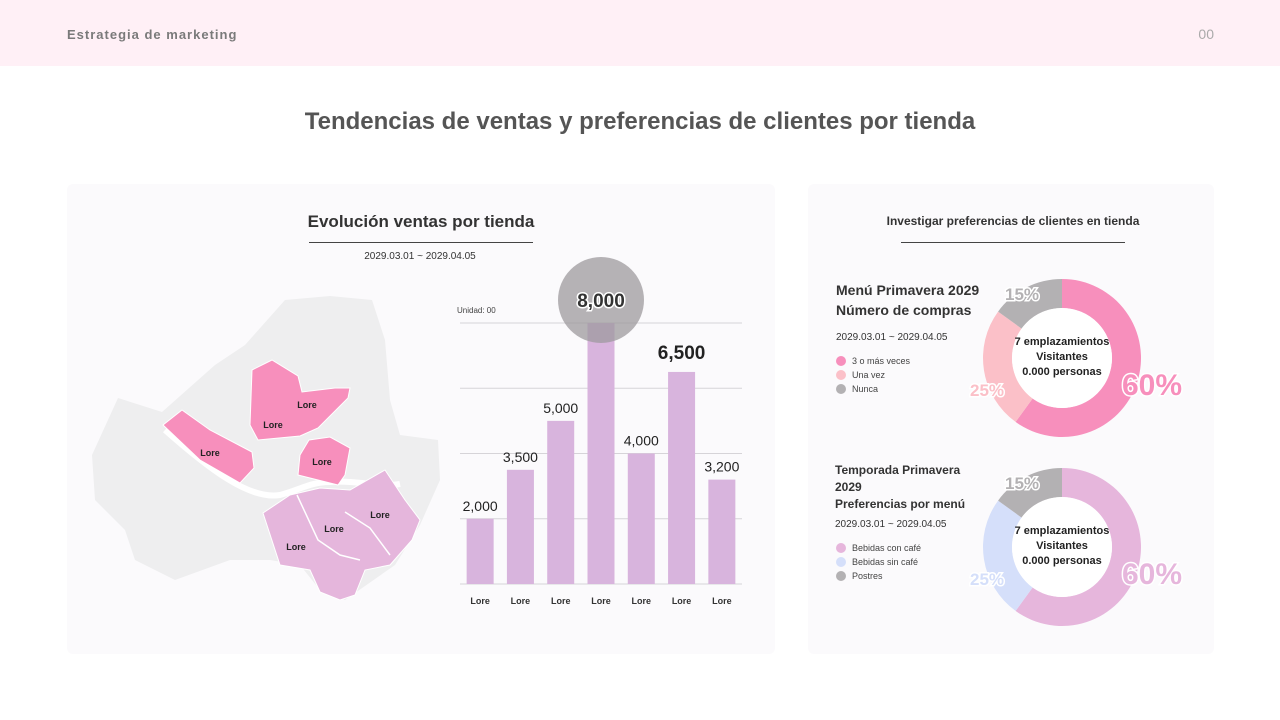 The image size is (1280, 720). I want to click on highlight-circle, so click(601, 300).